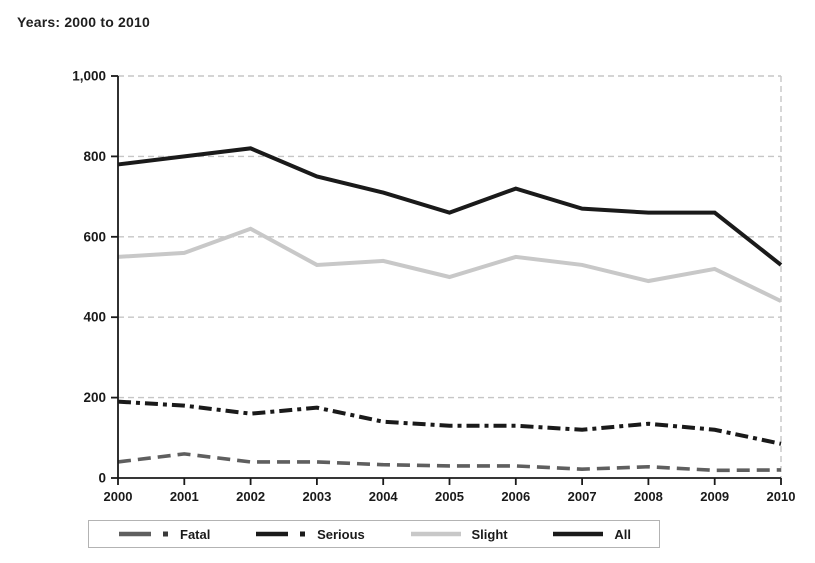 This screenshot has width=815, height=563. Describe the element at coordinates (195, 534) in the screenshot. I see `legend-label-fatal: Fatal` at that location.